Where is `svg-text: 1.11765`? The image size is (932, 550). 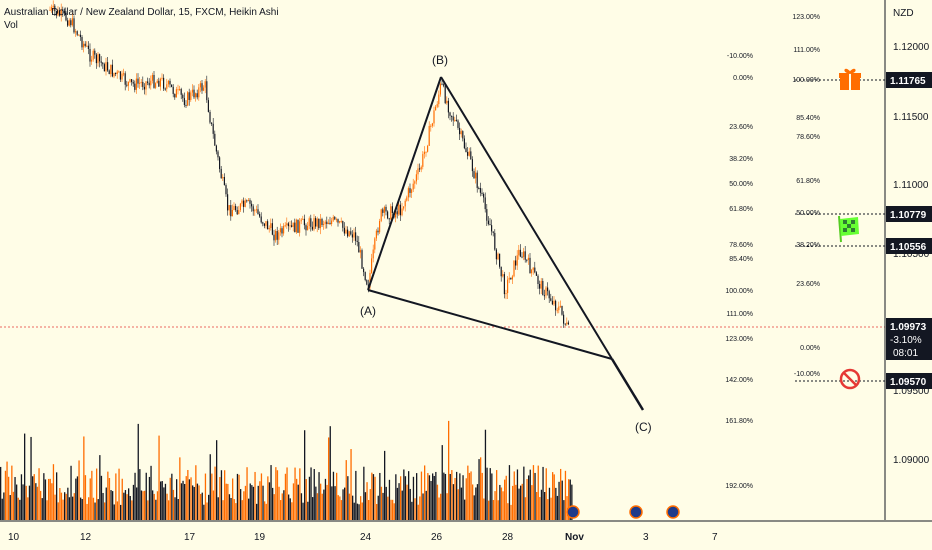
svg-text: 1.11765 is located at coordinates (908, 81).